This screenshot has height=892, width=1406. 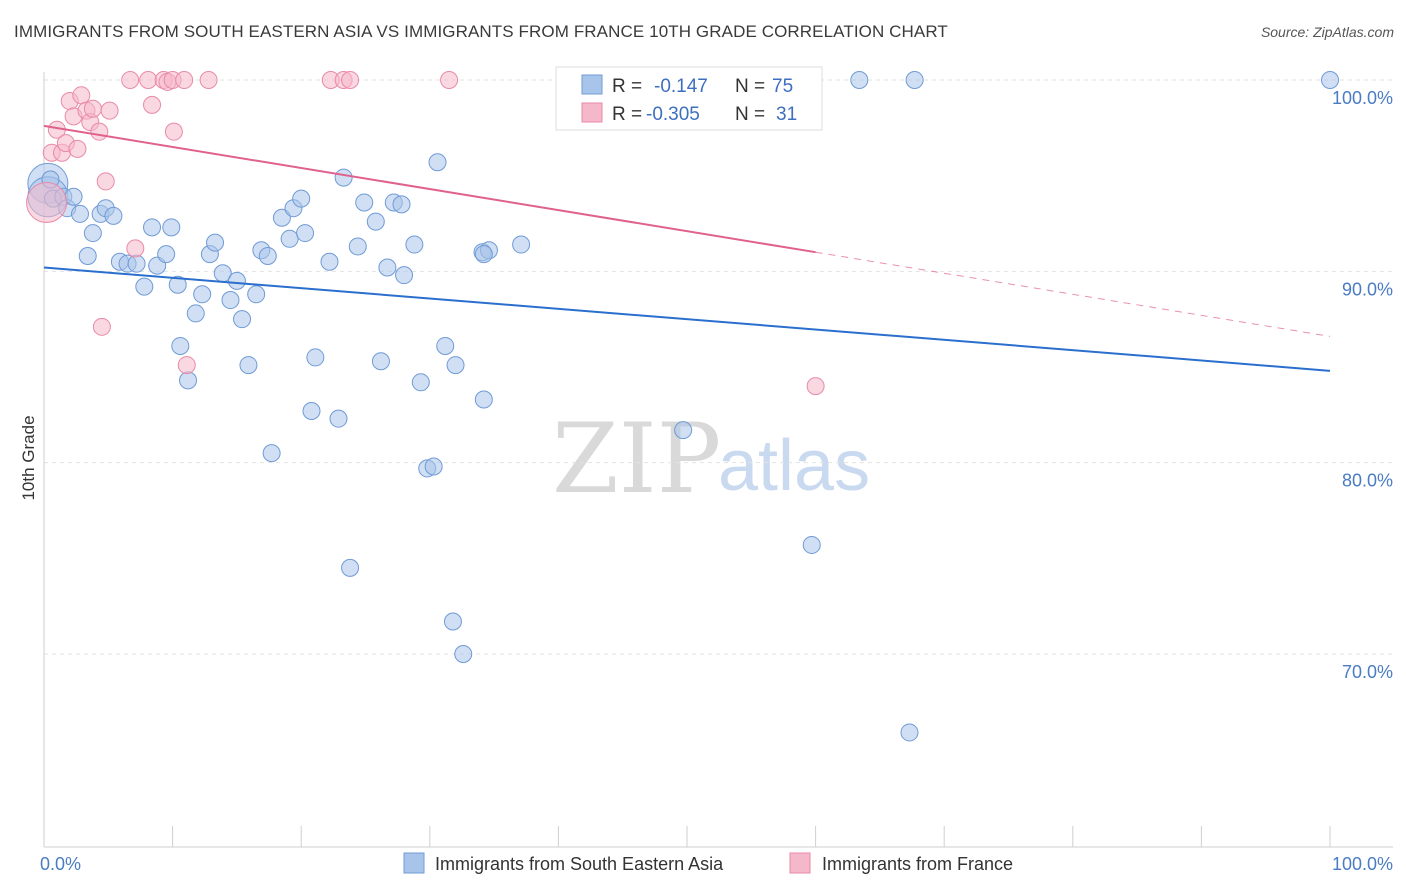 I want to click on x-tick-label-0: 0.0%, so click(x=60, y=864).